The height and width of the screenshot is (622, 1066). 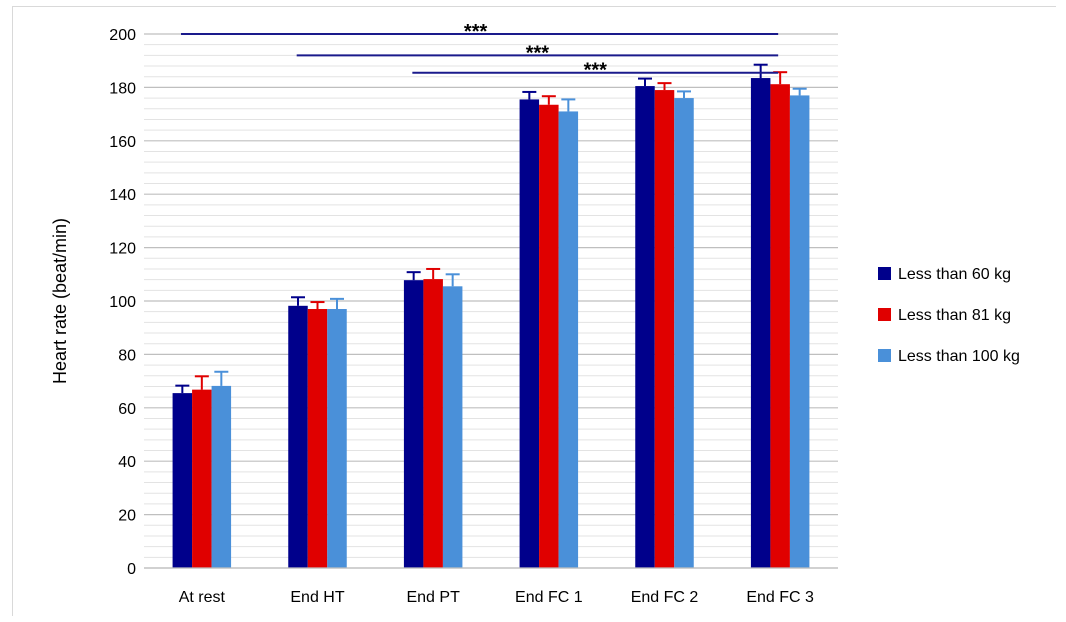 I want to click on x-tick-label: End HT, so click(x=317, y=597).